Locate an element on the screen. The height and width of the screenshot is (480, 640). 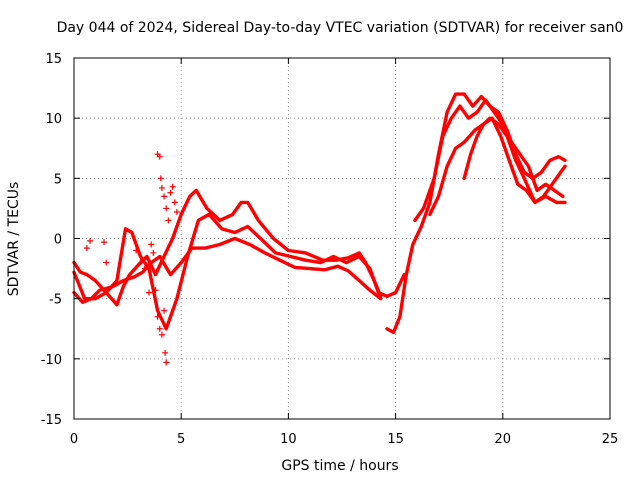
y-axis-label: SDTVAR / TECUs is located at coordinates (14, 239).